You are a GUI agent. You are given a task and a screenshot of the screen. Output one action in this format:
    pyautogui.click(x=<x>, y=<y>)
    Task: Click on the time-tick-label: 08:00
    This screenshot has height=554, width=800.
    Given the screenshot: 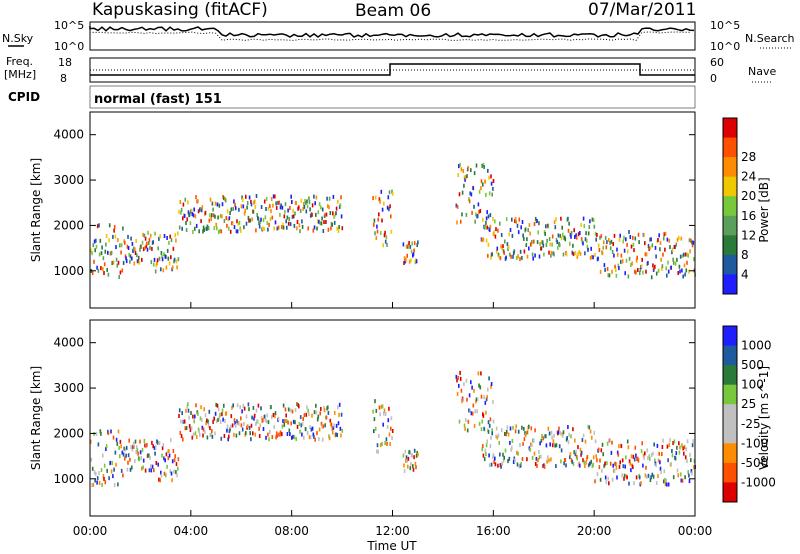 What is the action you would take?
    pyautogui.click(x=291, y=531)
    